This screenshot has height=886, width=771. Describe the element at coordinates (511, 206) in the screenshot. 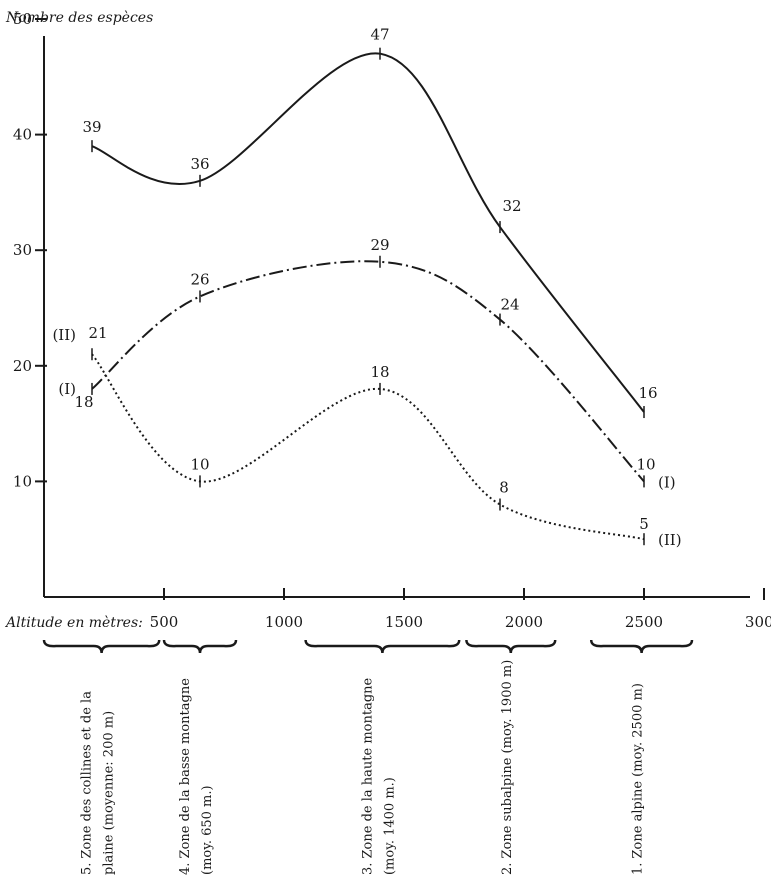

I see `data-label: 32` at that location.